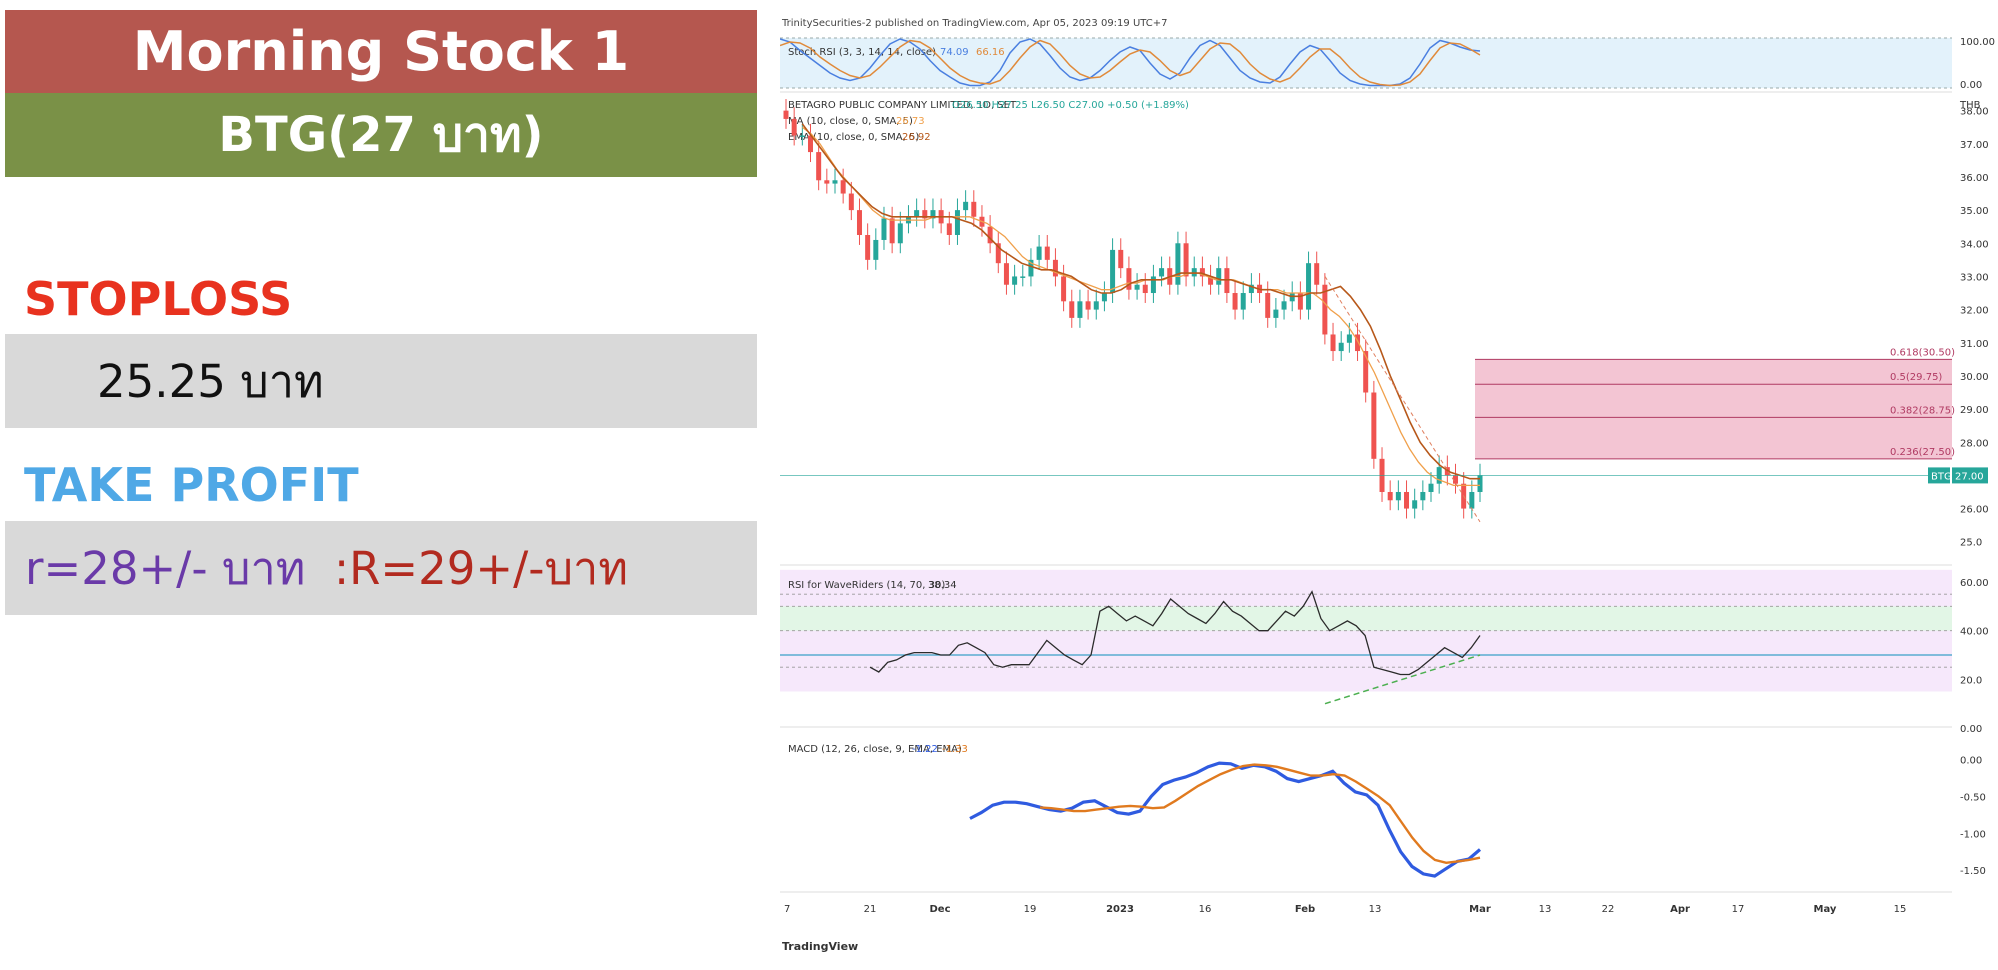 Image resolution: width=1998 pixels, height=970 pixels. What do you see at coordinates (1977, 42) in the screenshot?
I see `stoch-tick-top: 100.00` at bounding box center [1977, 42].